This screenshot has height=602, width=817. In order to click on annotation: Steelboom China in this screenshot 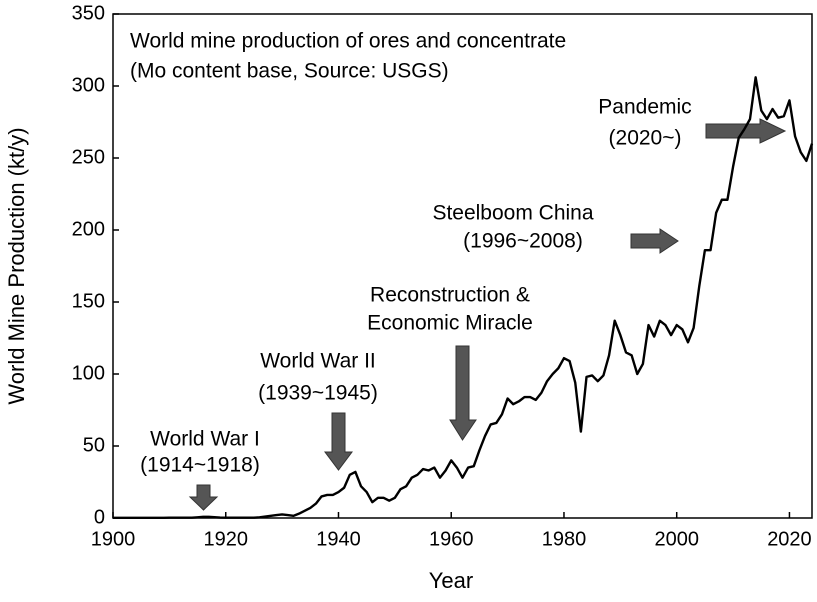, I will do `click(512, 213)`.